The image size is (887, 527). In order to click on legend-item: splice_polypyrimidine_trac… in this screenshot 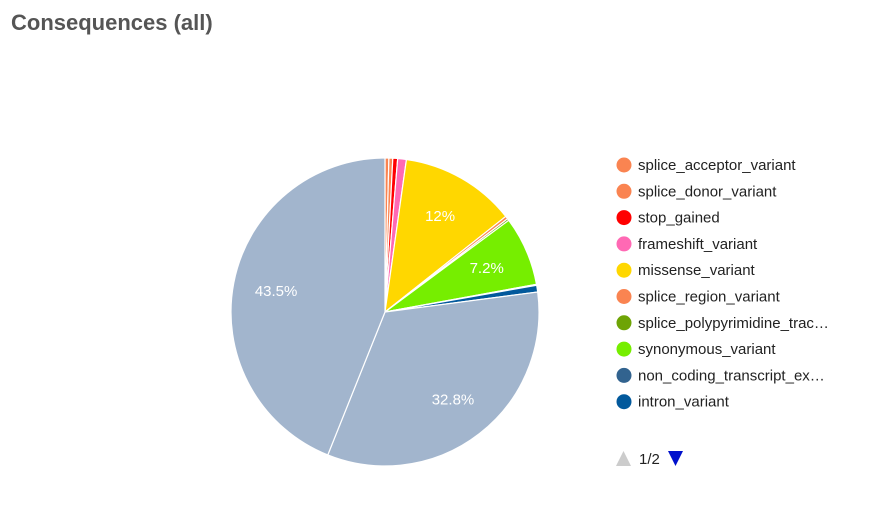, I will do `click(722, 323)`.